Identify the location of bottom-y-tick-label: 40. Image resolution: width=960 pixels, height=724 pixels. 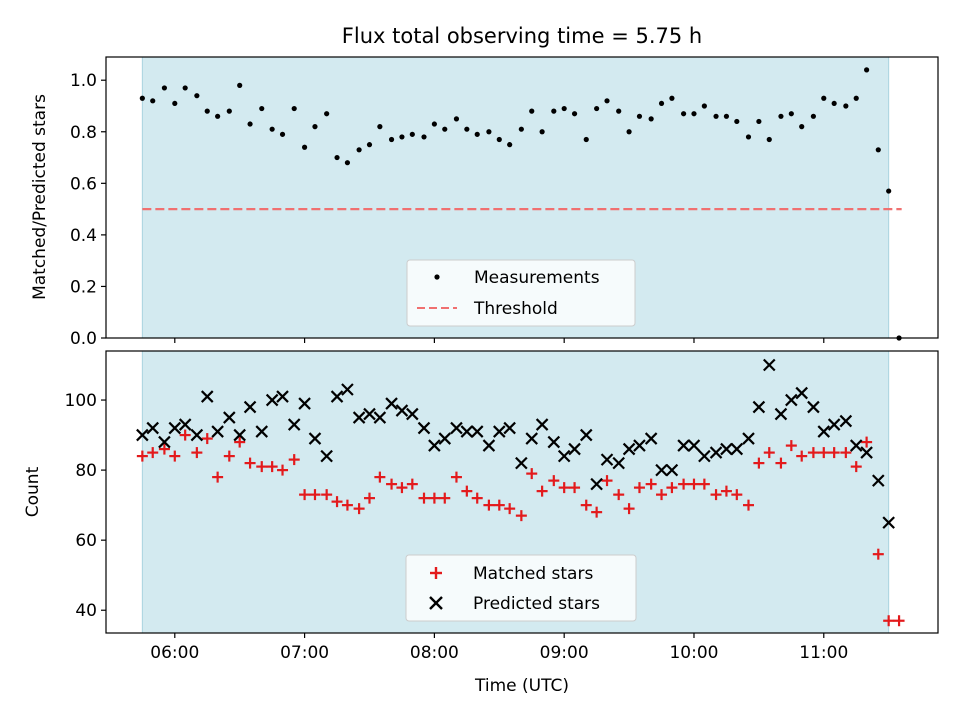
(86, 611).